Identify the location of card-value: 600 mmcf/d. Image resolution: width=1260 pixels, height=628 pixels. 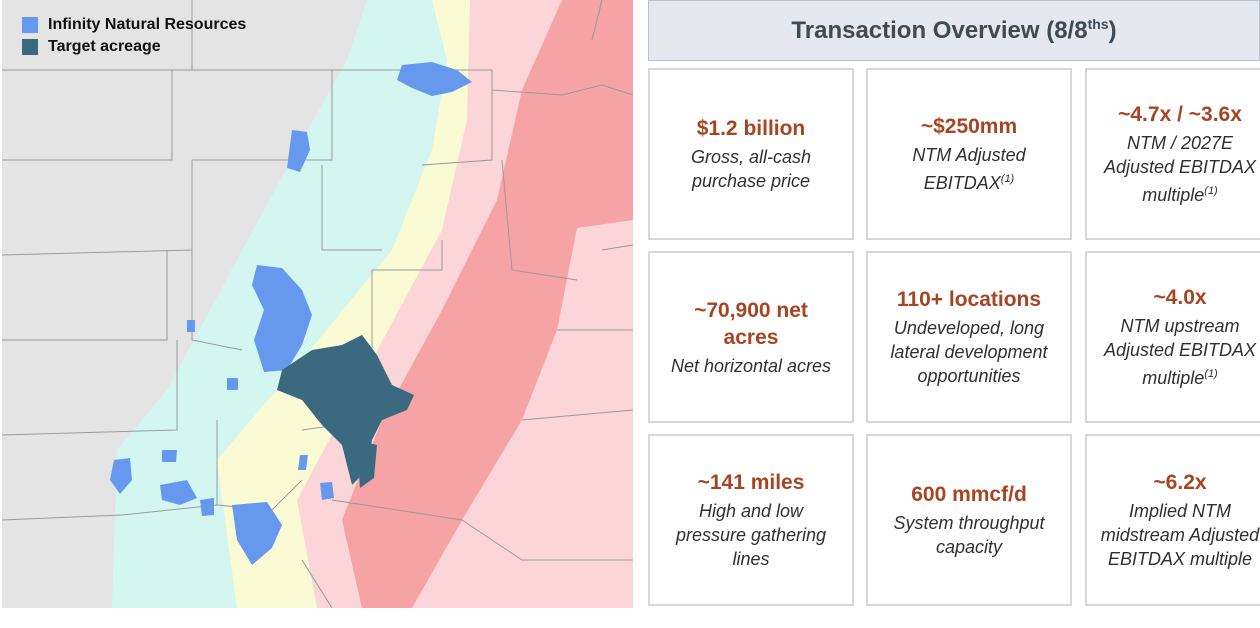
(969, 494).